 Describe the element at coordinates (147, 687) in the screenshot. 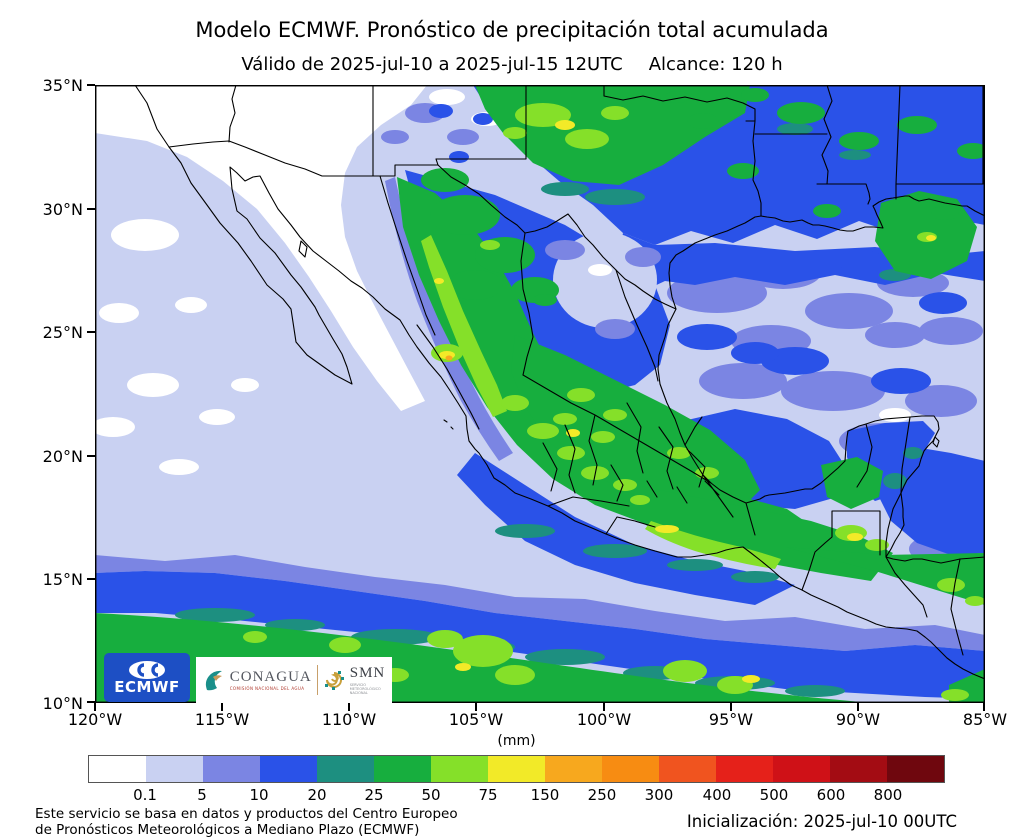

I see `ecmwf-logo-text: ECMWF` at that location.